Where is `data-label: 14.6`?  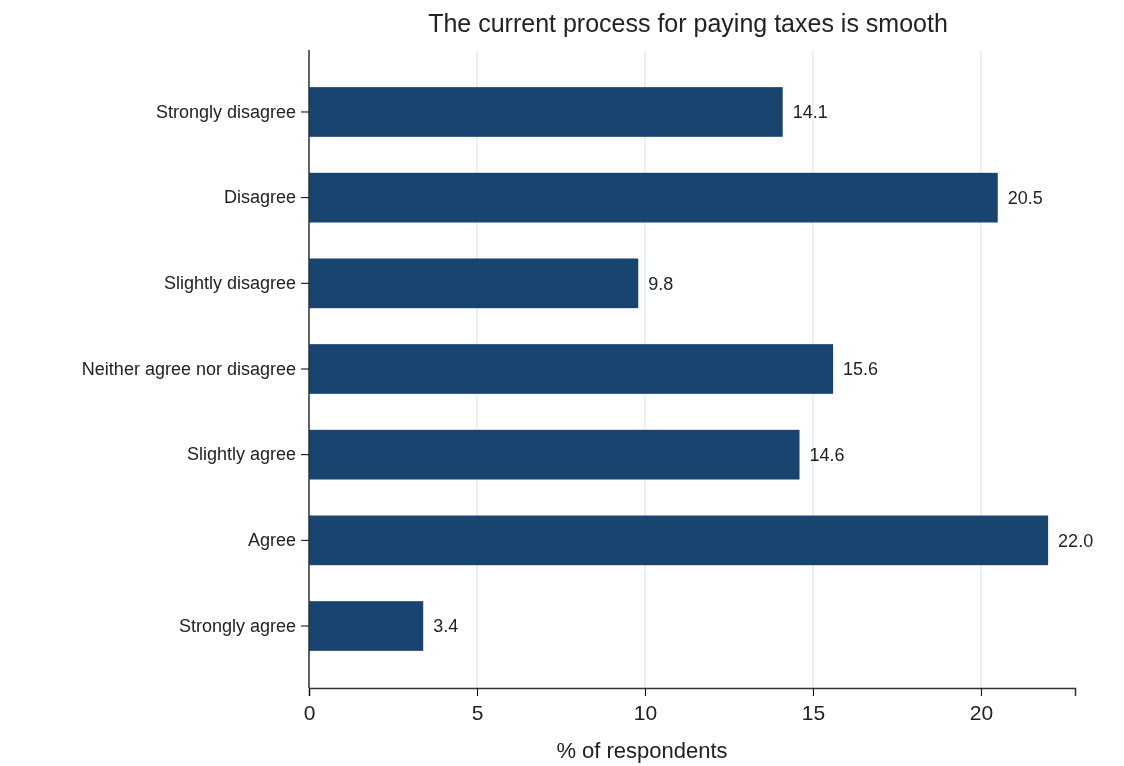 data-label: 14.6 is located at coordinates (827, 454).